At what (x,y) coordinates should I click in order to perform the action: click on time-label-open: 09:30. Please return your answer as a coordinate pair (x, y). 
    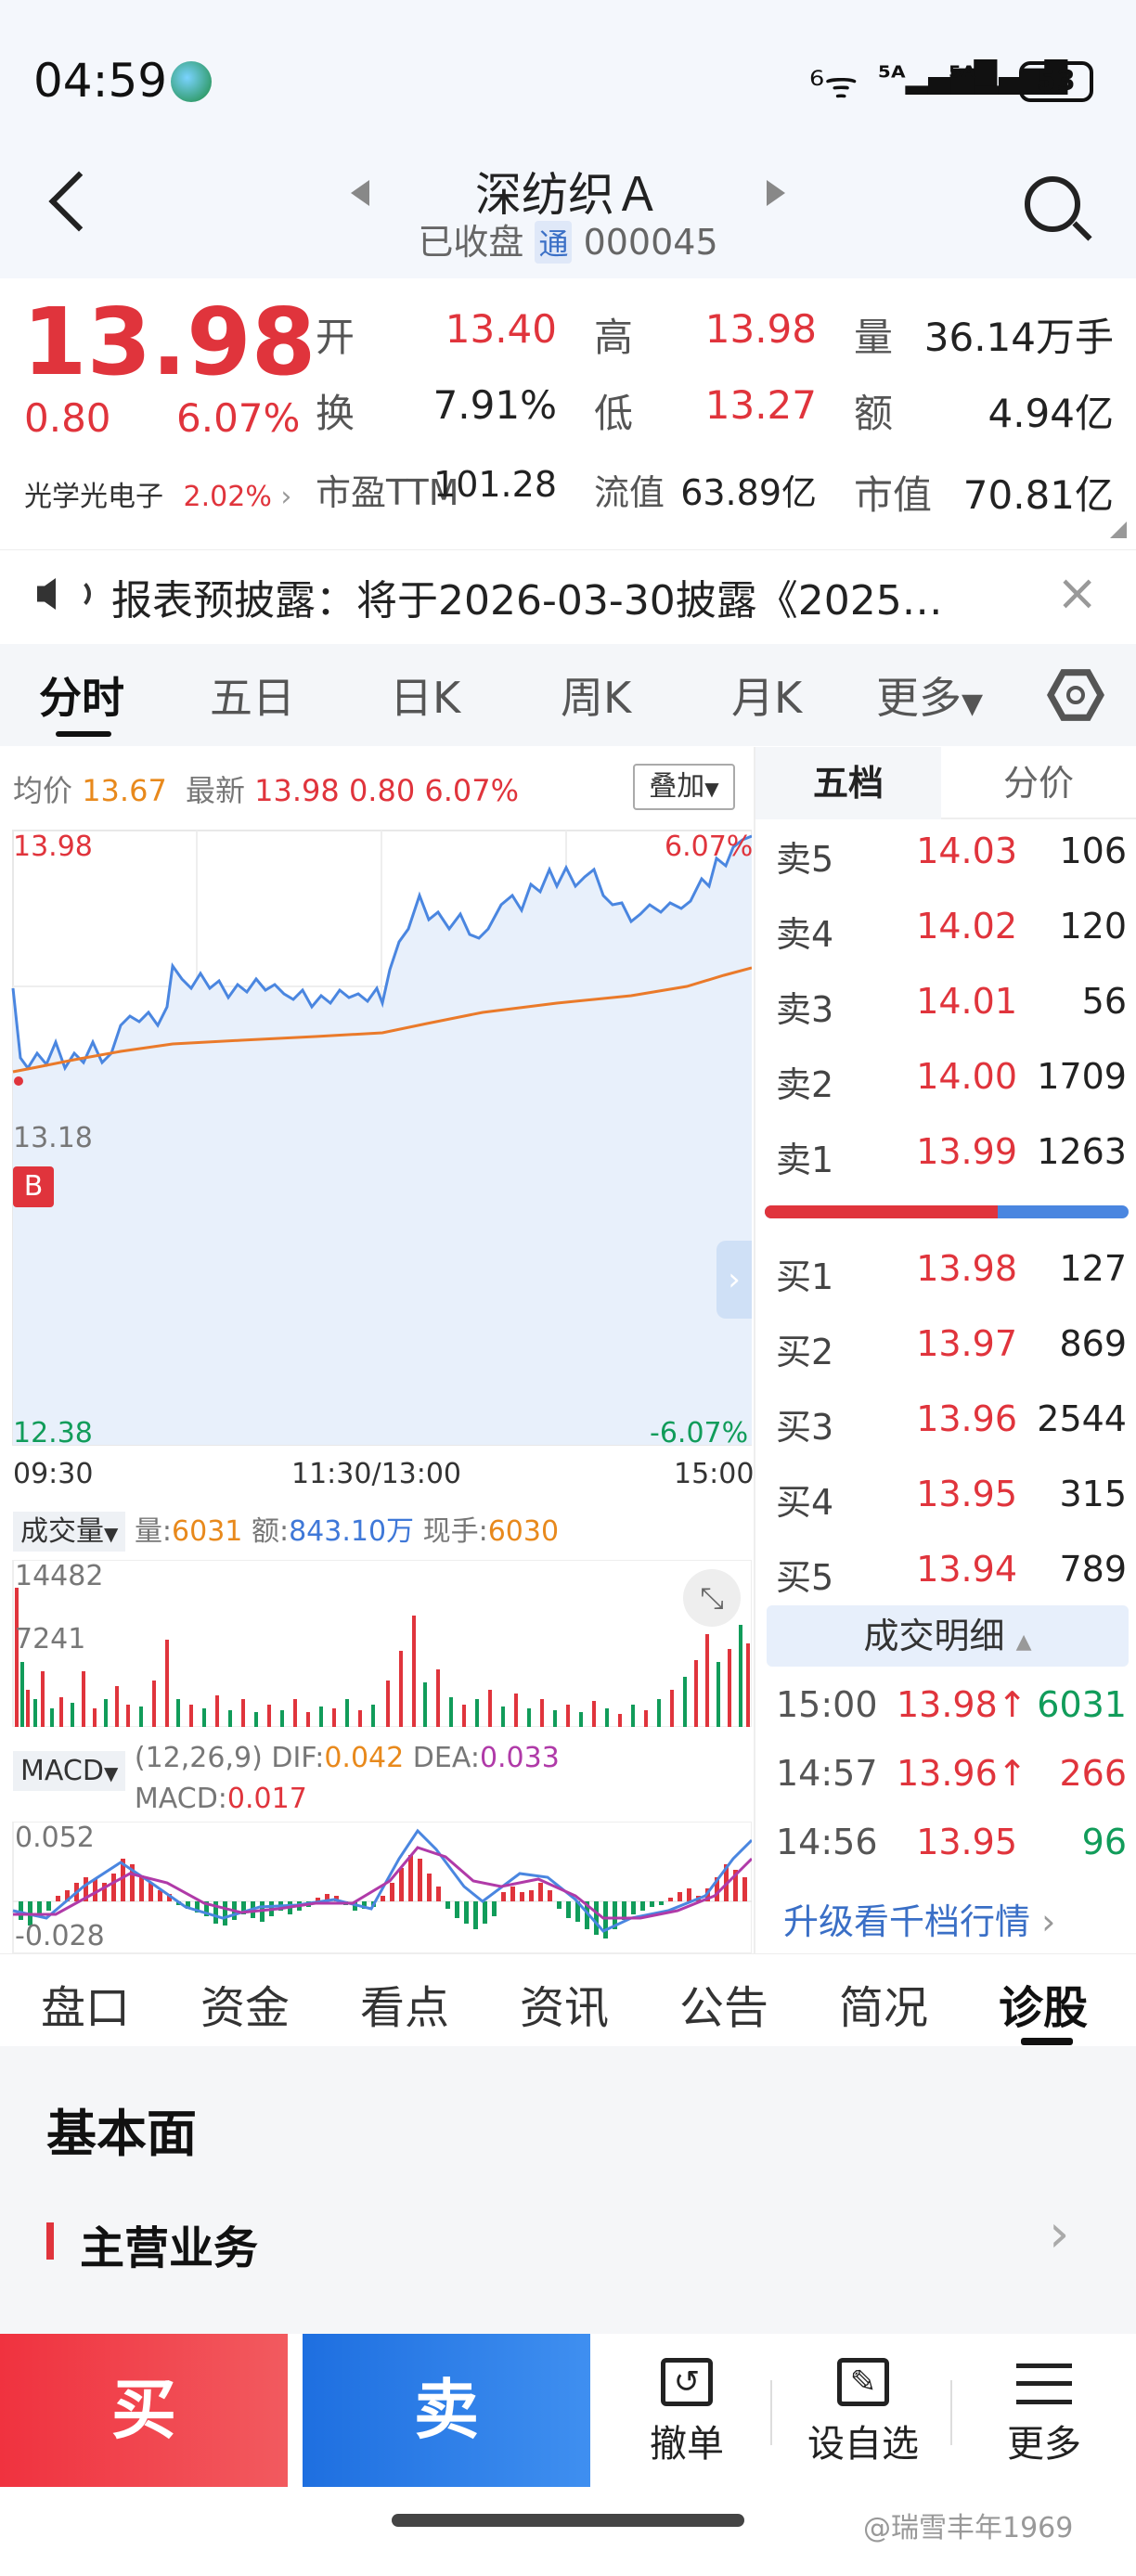
    Looking at the image, I should click on (53, 1474).